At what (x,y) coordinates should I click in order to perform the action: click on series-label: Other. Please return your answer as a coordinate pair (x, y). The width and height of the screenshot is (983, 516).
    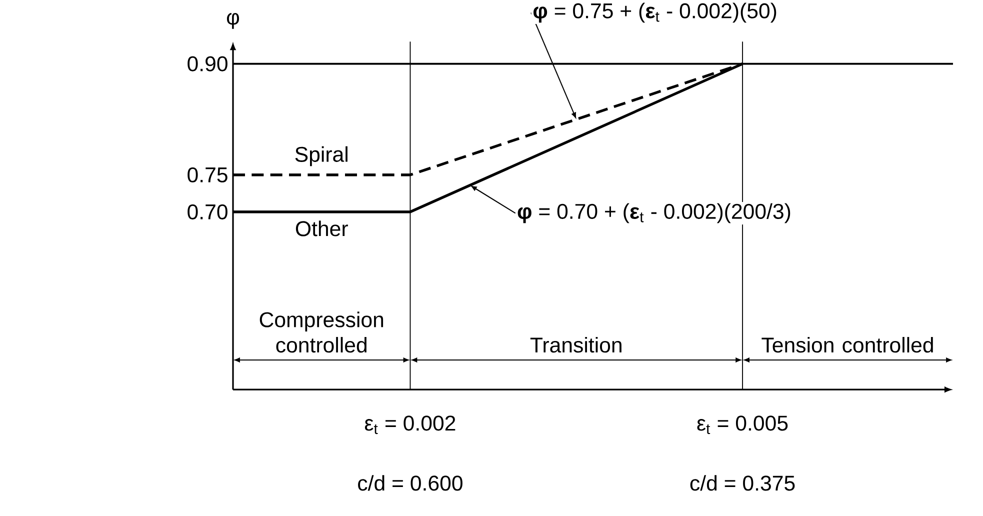
    Looking at the image, I should click on (322, 228).